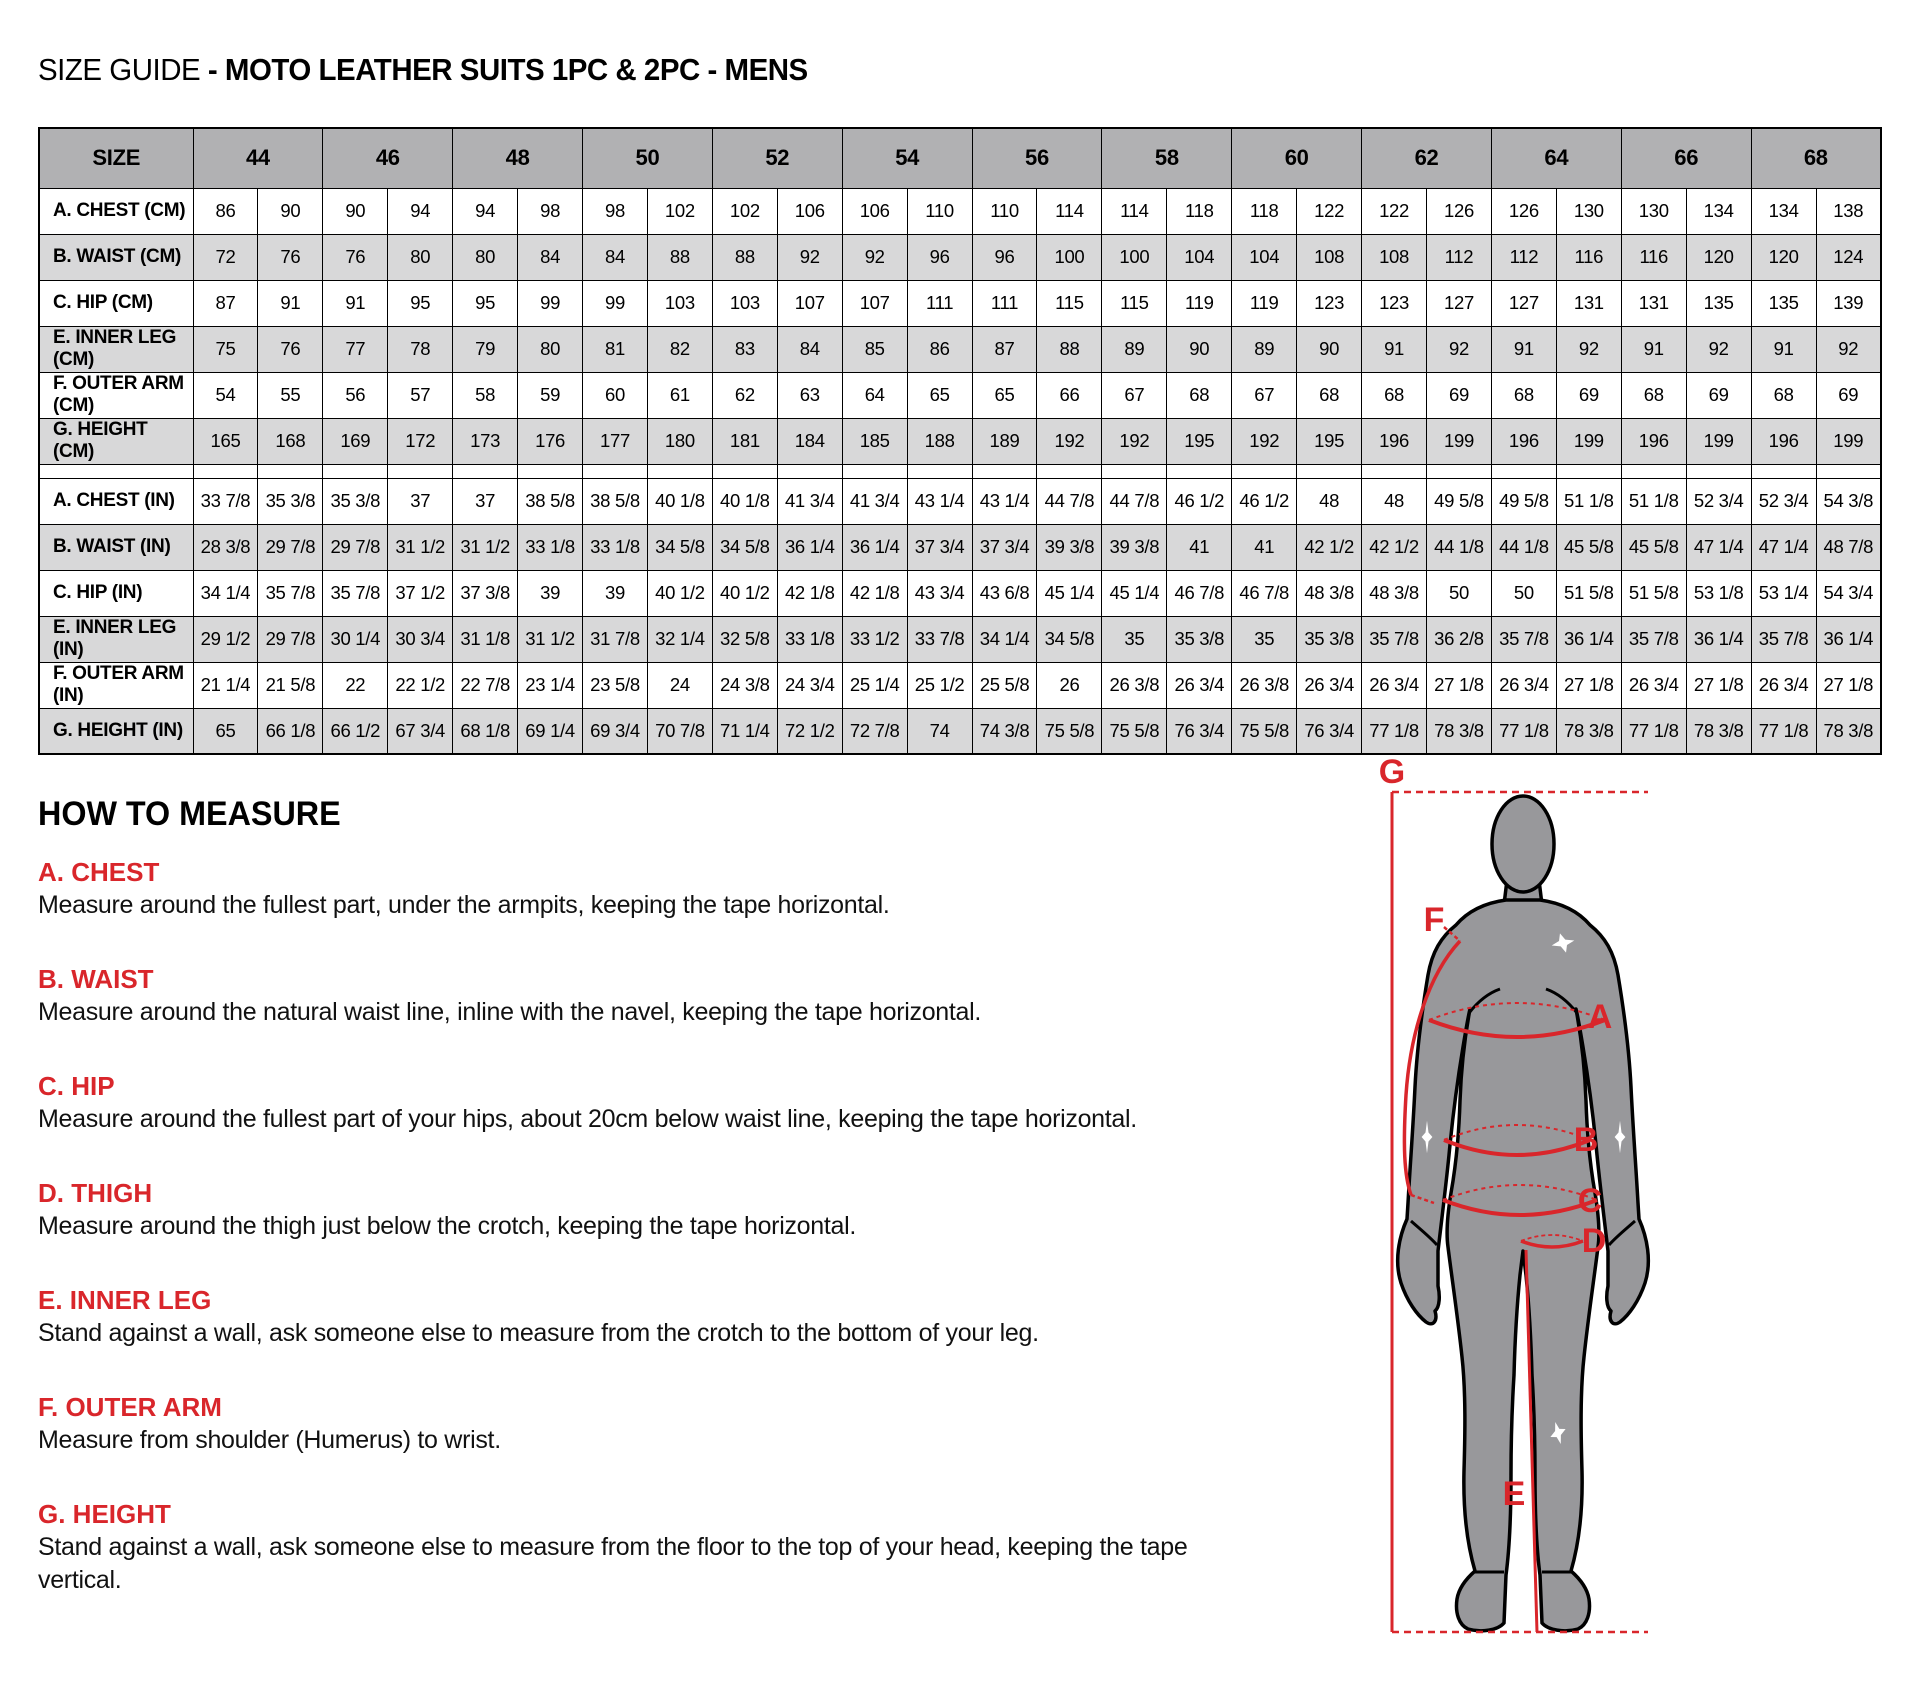  Describe the element at coordinates (290, 547) in the screenshot. I see `size-value-cell: 29 7/8` at that location.